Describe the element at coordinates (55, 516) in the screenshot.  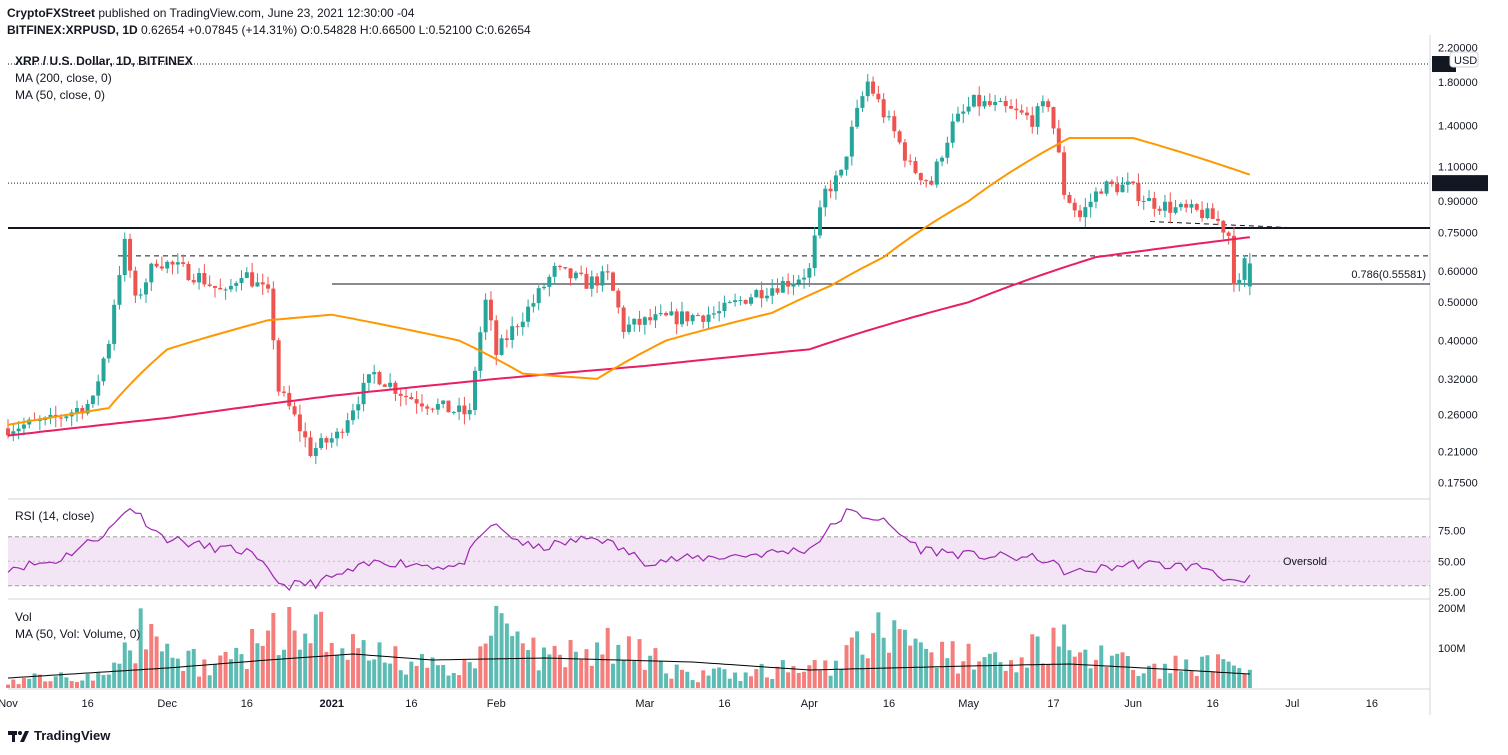
I see `rsi-legend: RSI (14, close)` at that location.